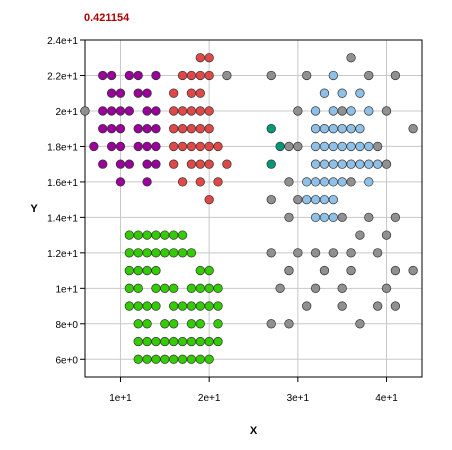  I want to click on x-tick-label: 3e+1, so click(298, 398).